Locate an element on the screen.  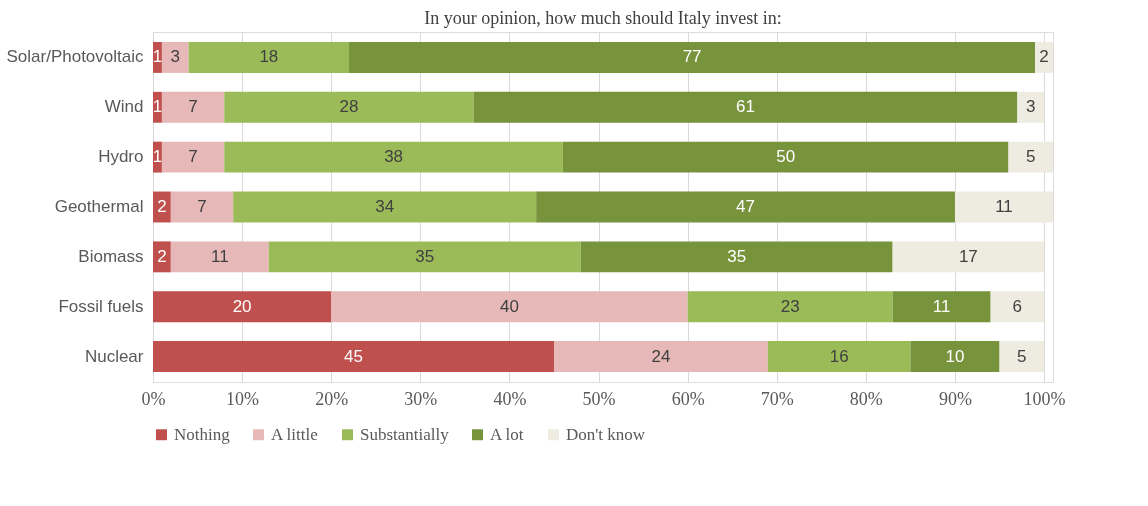
y-tick-label: Wind is located at coordinates (124, 107).